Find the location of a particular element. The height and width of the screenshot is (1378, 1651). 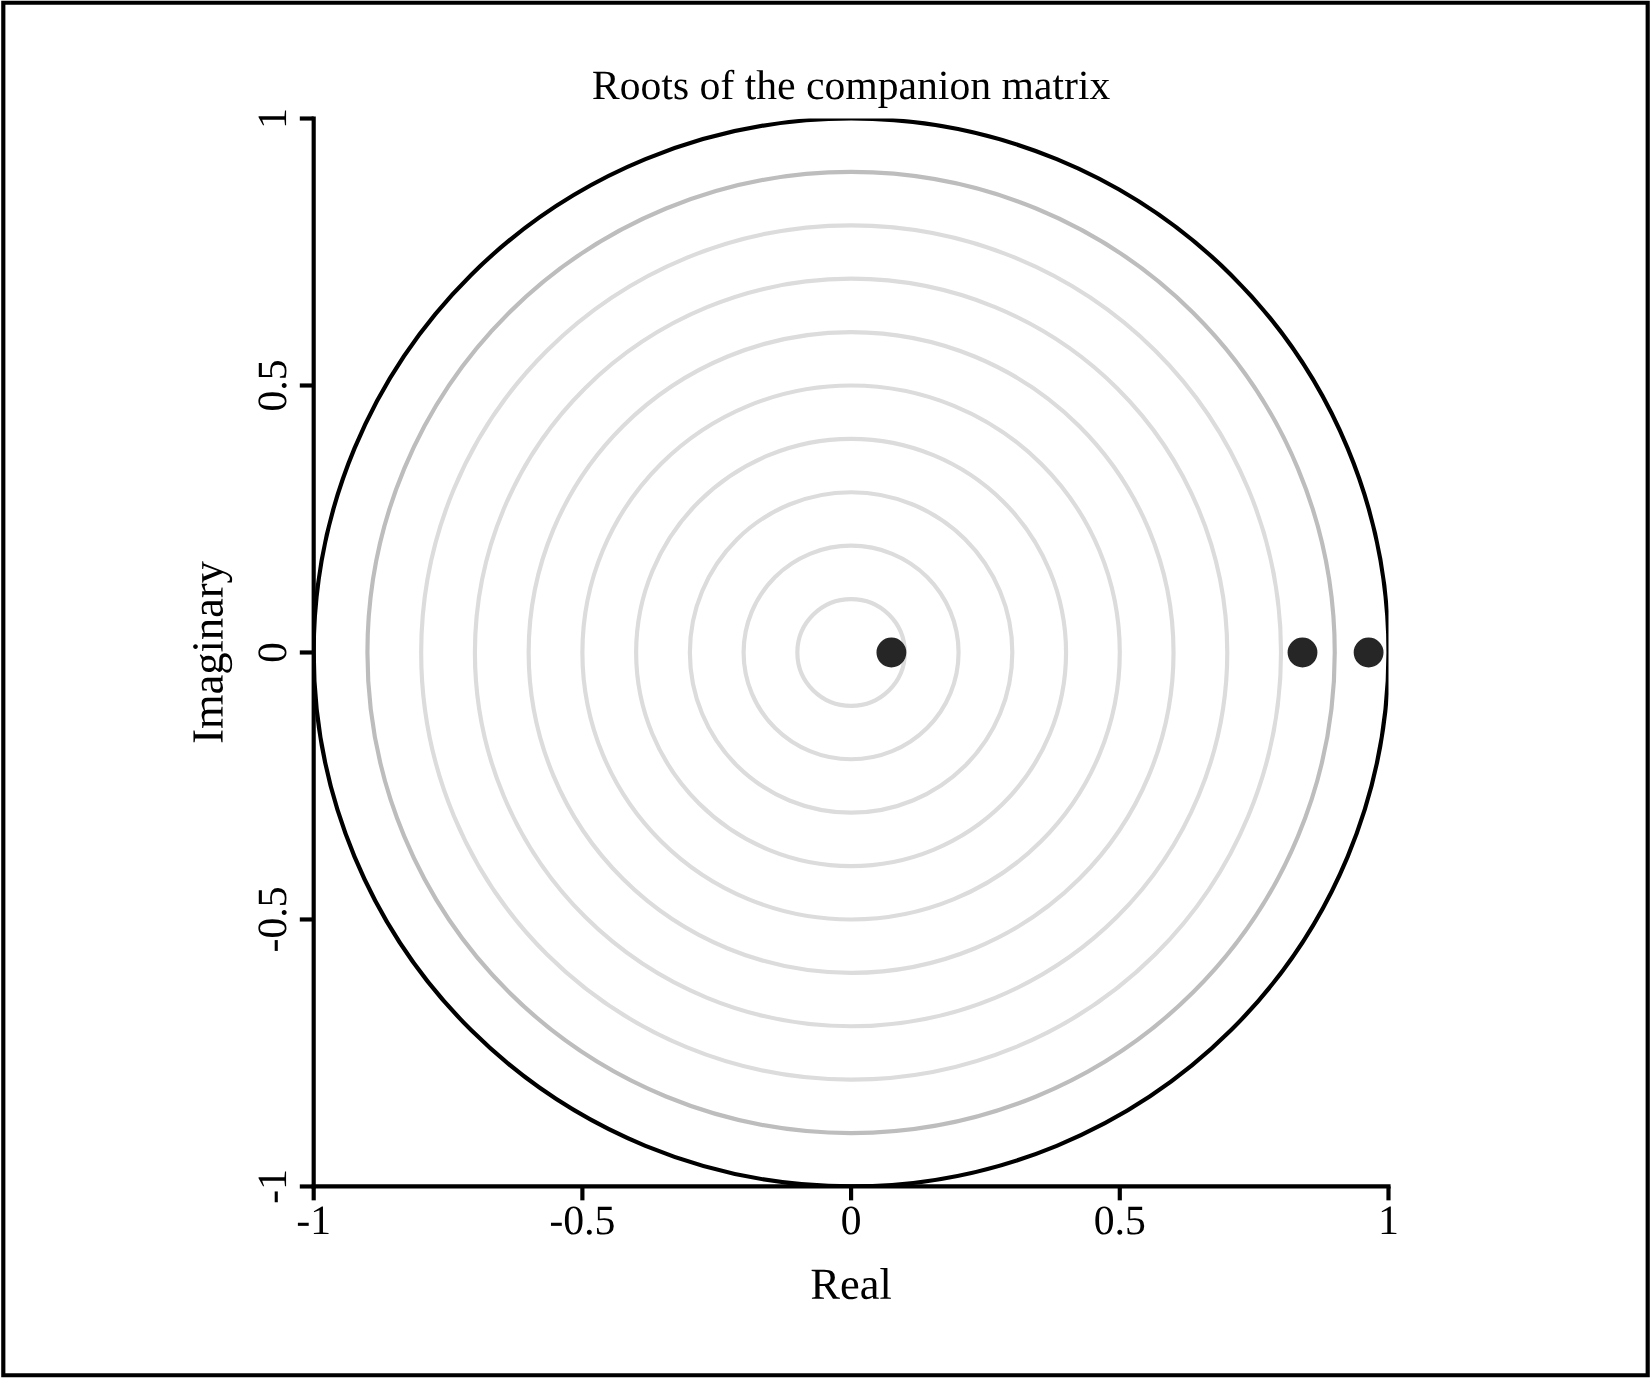

y-tick-label: 0.5 is located at coordinates (272, 385).